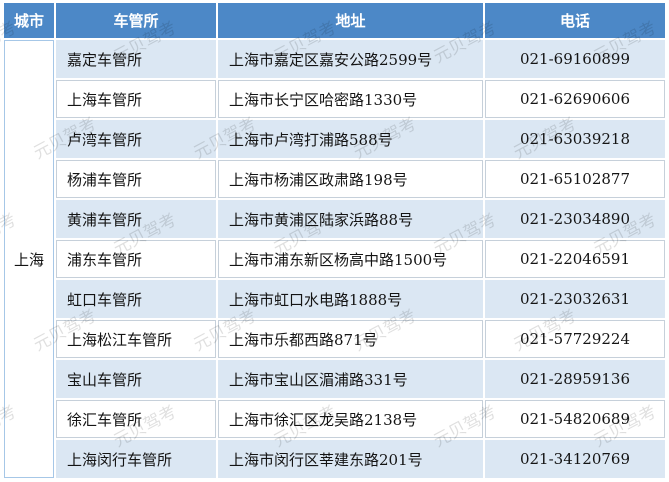 The height and width of the screenshot is (482, 669). Describe the element at coordinates (350, 20) in the screenshot. I see `header-address: 地址` at that location.